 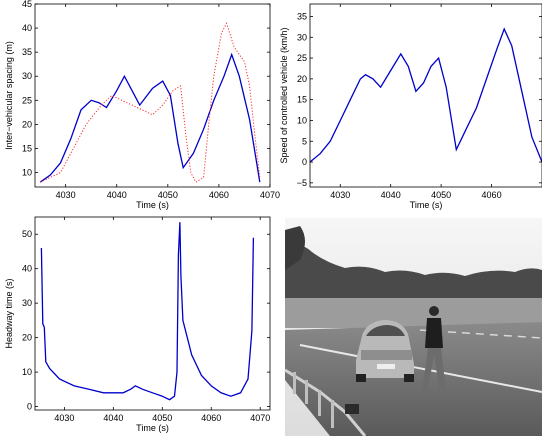 What do you see at coordinates (304, 141) in the screenshot?
I see `y-tick-label: 5` at bounding box center [304, 141].